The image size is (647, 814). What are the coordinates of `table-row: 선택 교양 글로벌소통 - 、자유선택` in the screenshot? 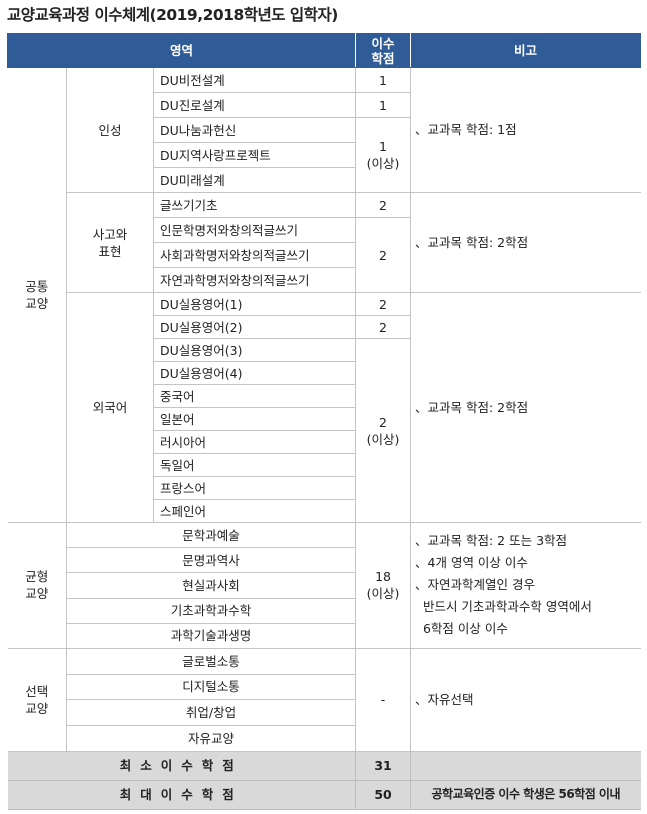 It's located at (324, 699).